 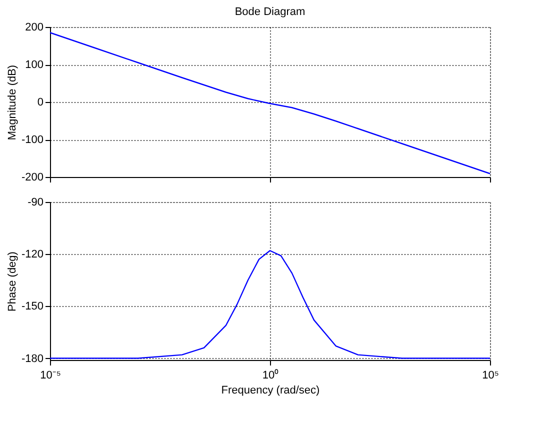 What do you see at coordinates (36, 202) in the screenshot?
I see `y-tick-label: -90` at bounding box center [36, 202].